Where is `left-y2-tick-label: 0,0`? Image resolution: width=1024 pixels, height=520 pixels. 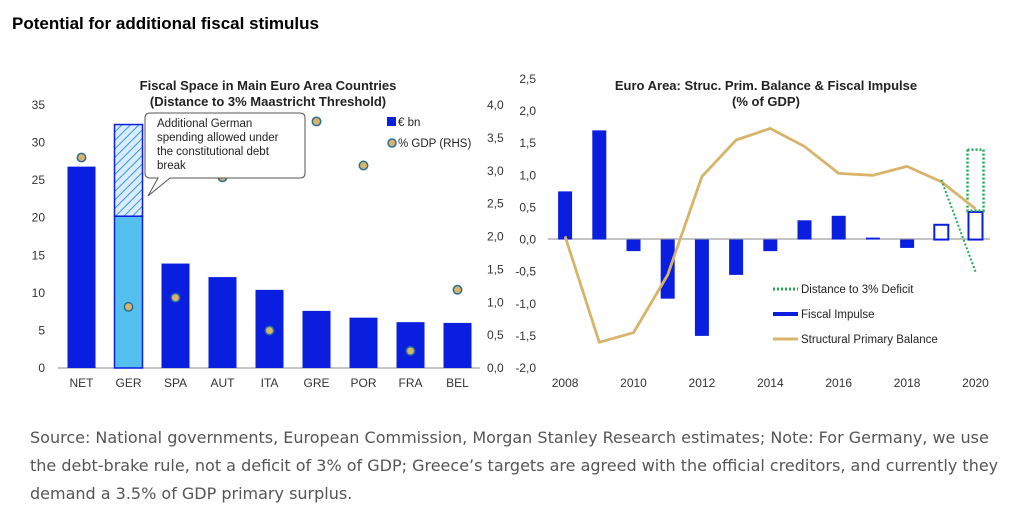
left-y2-tick-label: 0,0 is located at coordinates (495, 368).